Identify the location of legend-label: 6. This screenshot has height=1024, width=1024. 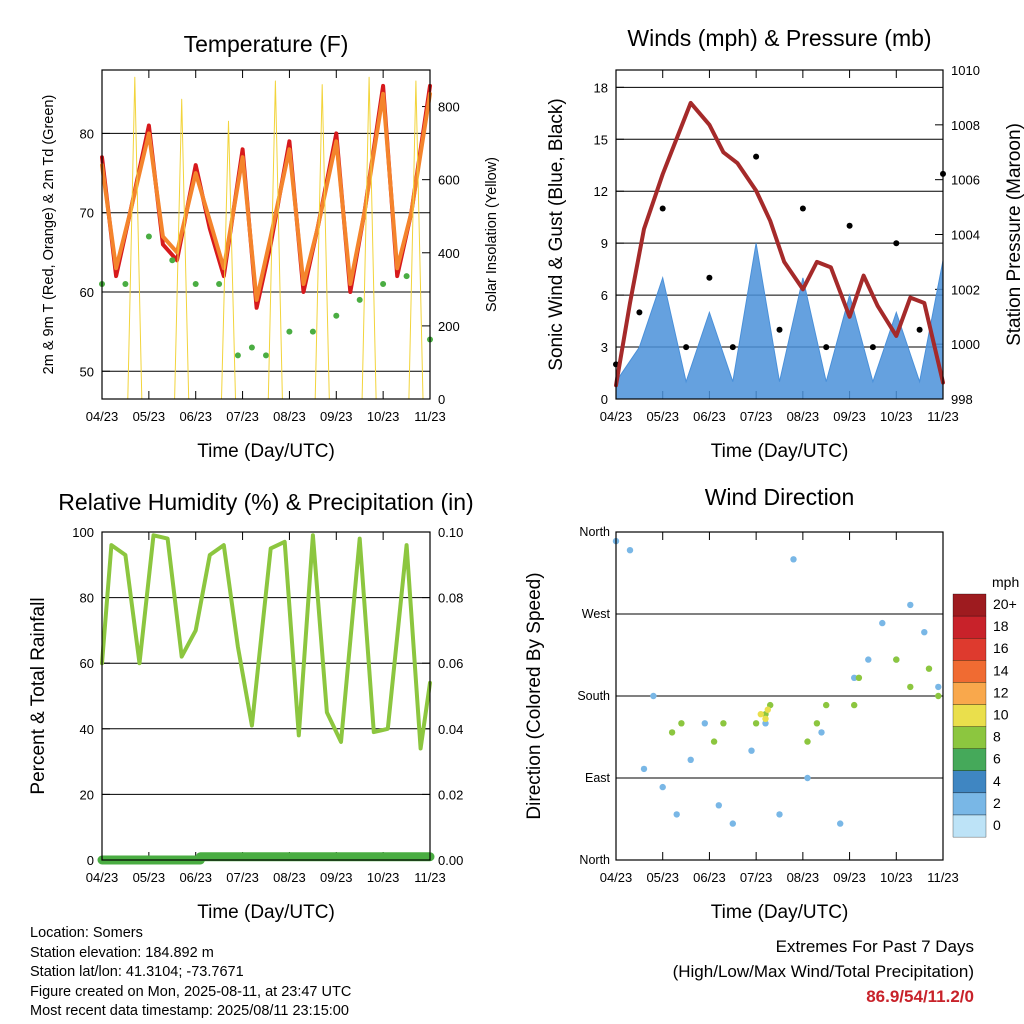
(997, 759).